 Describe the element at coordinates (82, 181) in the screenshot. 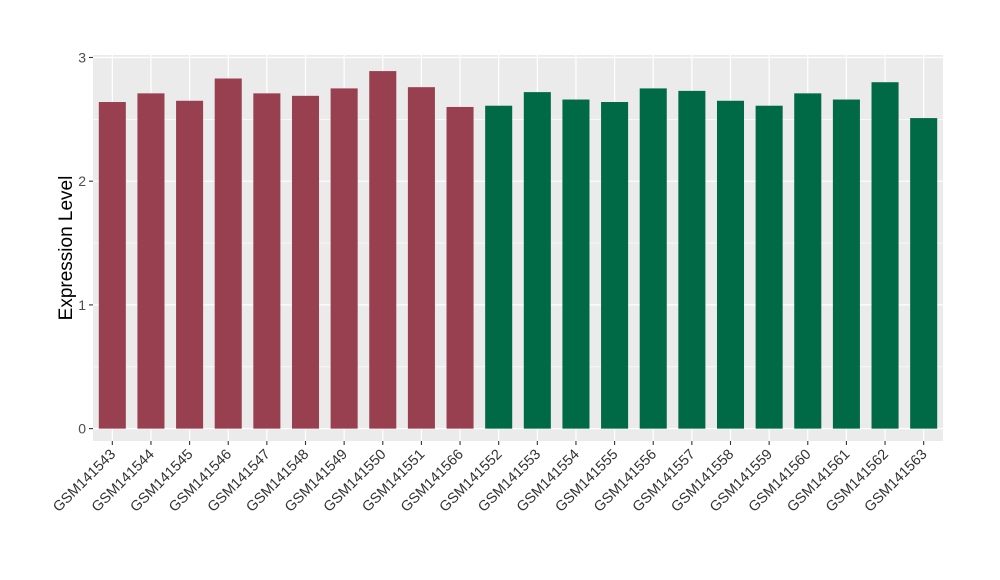

I see `y-tick-label: 2` at that location.